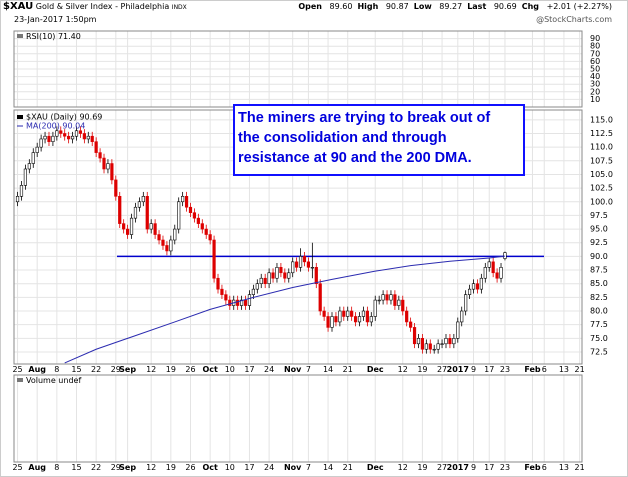 This screenshot has width=628, height=477. I want to click on y-tick-label: 20, so click(595, 91).